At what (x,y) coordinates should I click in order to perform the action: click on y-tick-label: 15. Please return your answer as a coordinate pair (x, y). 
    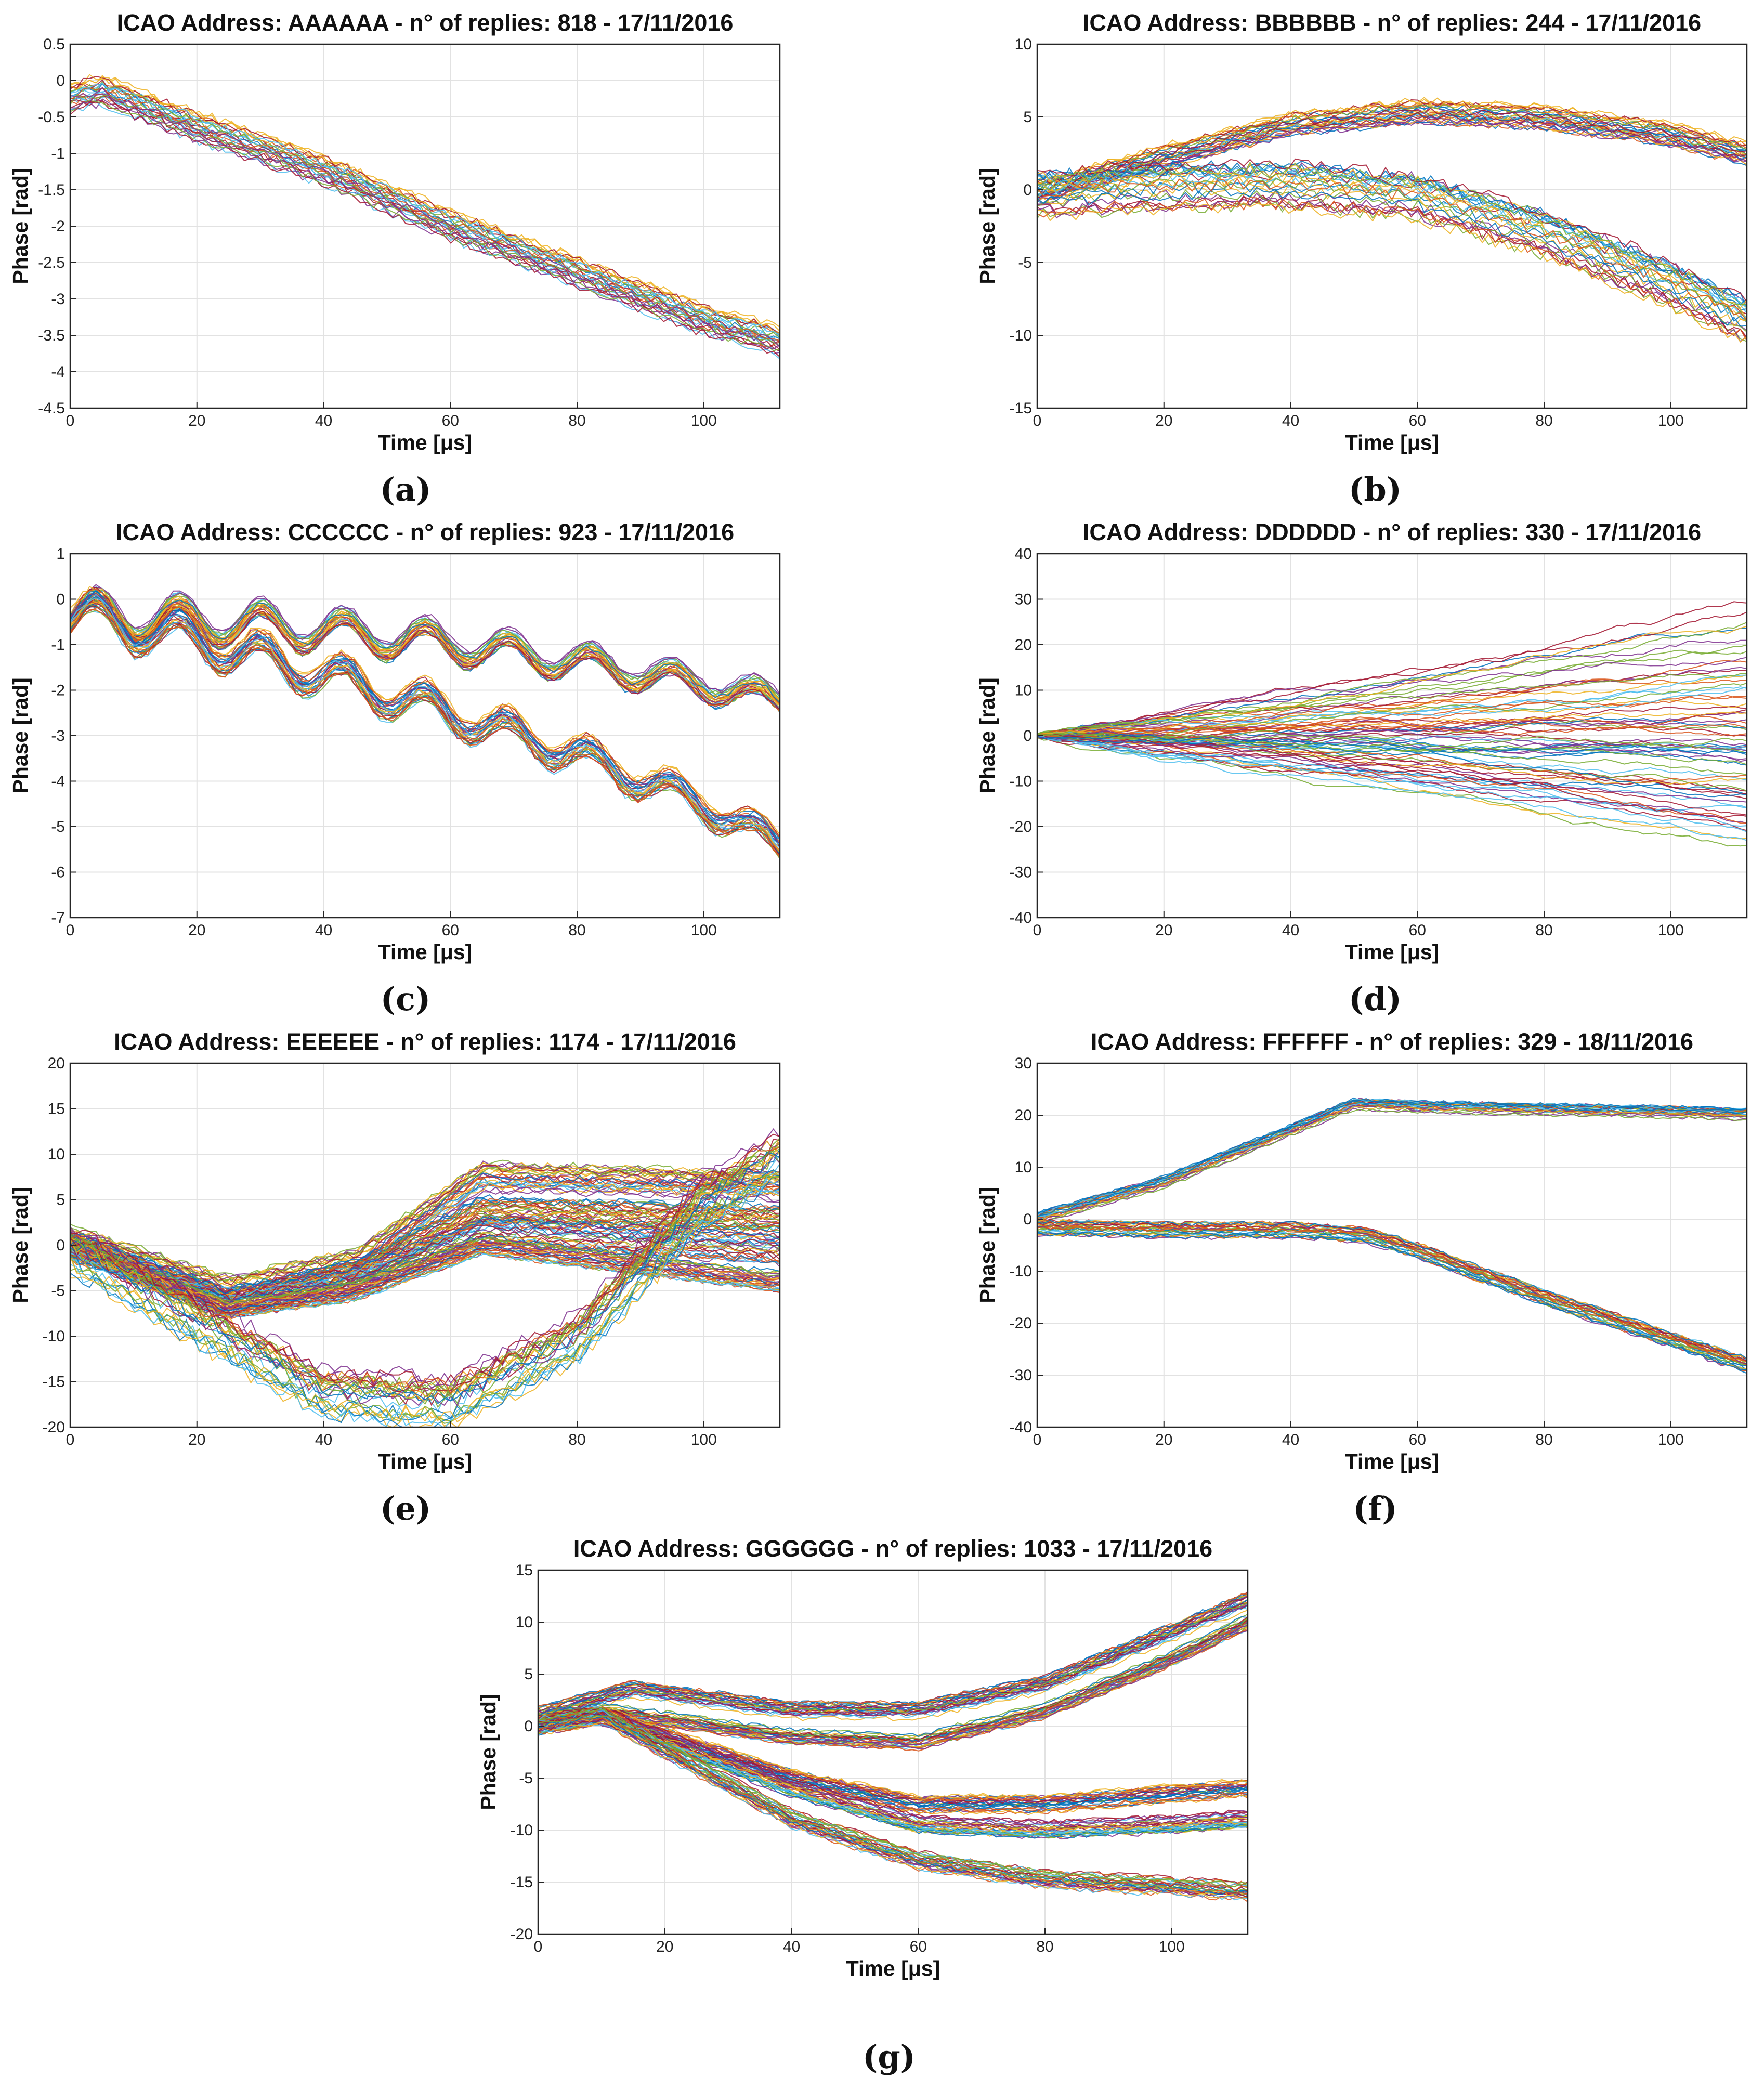
    Looking at the image, I should click on (524, 1570).